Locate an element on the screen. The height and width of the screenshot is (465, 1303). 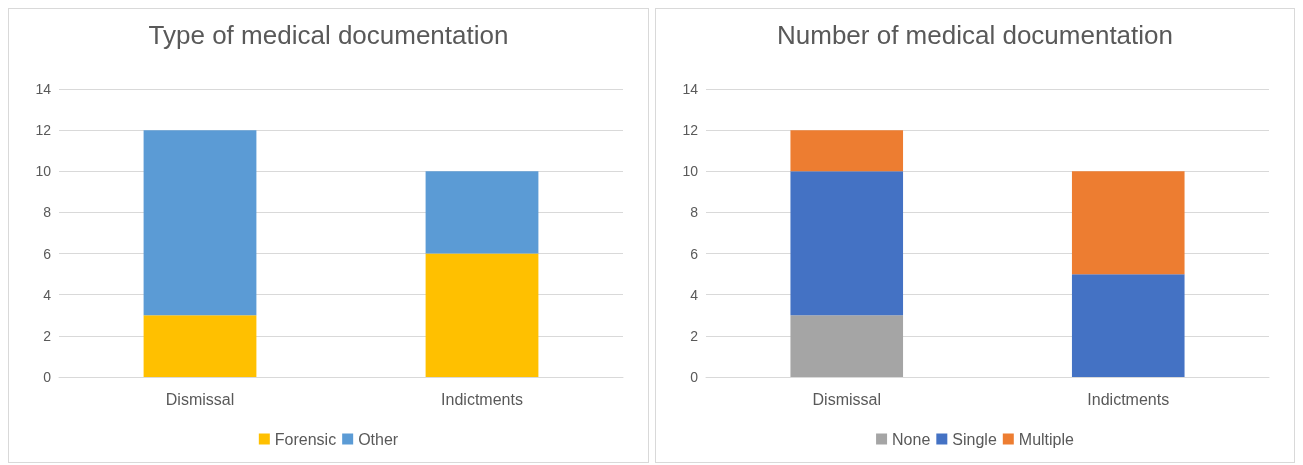
legend-label: None is located at coordinates (911, 439).